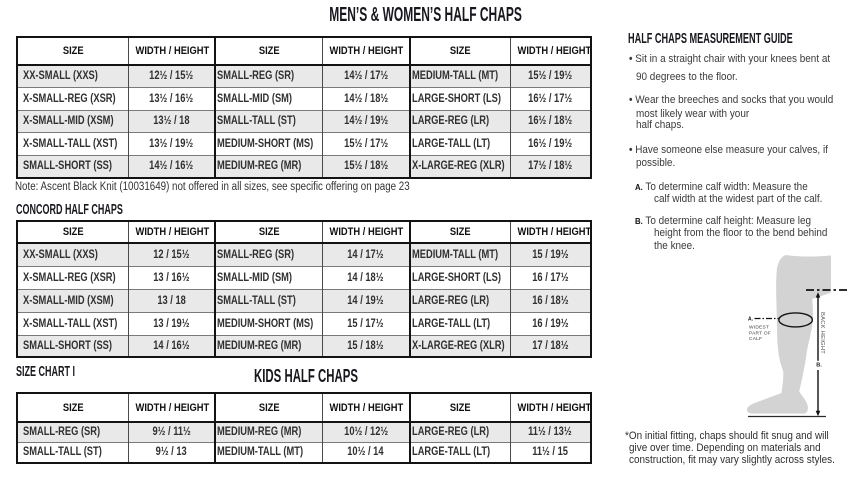 Image resolution: width=848 pixels, height=482 pixels. Describe the element at coordinates (751, 319) in the screenshot. I see `svg-text: A.` at that location.